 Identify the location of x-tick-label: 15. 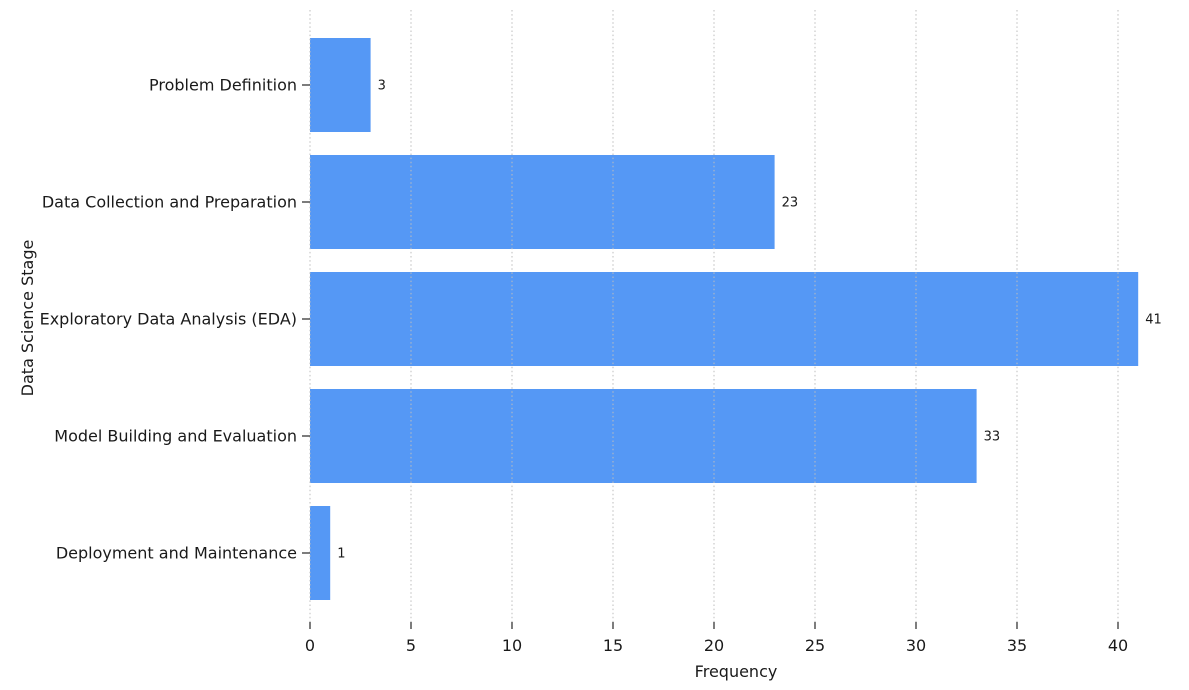
(613, 645).